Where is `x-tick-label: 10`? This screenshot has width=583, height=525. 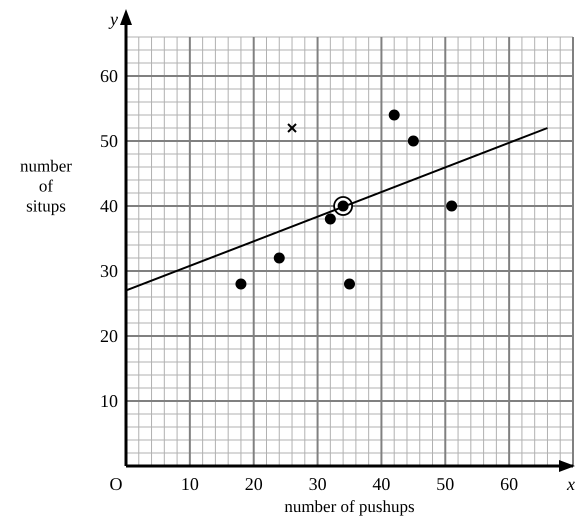
x-tick-label: 10 is located at coordinates (189, 484).